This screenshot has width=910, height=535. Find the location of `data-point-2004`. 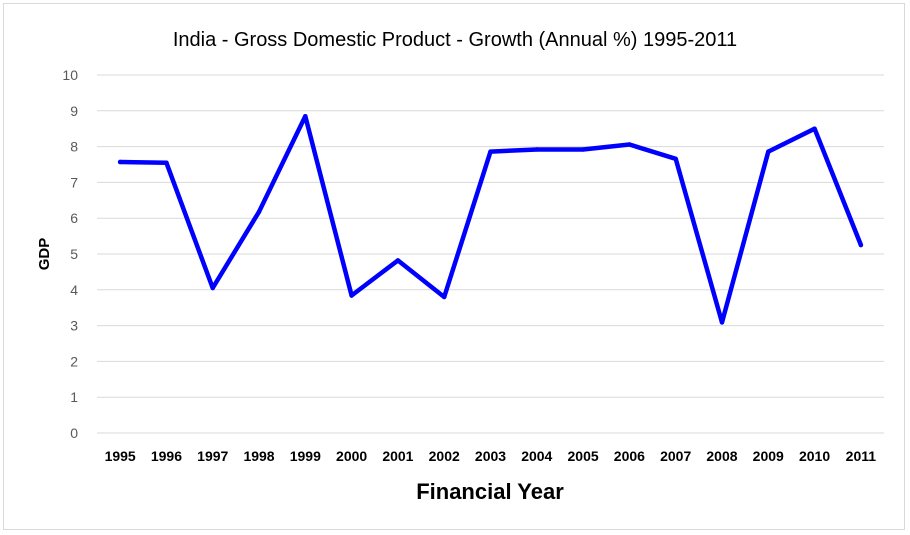

data-point-2004 is located at coordinates (536, 149).